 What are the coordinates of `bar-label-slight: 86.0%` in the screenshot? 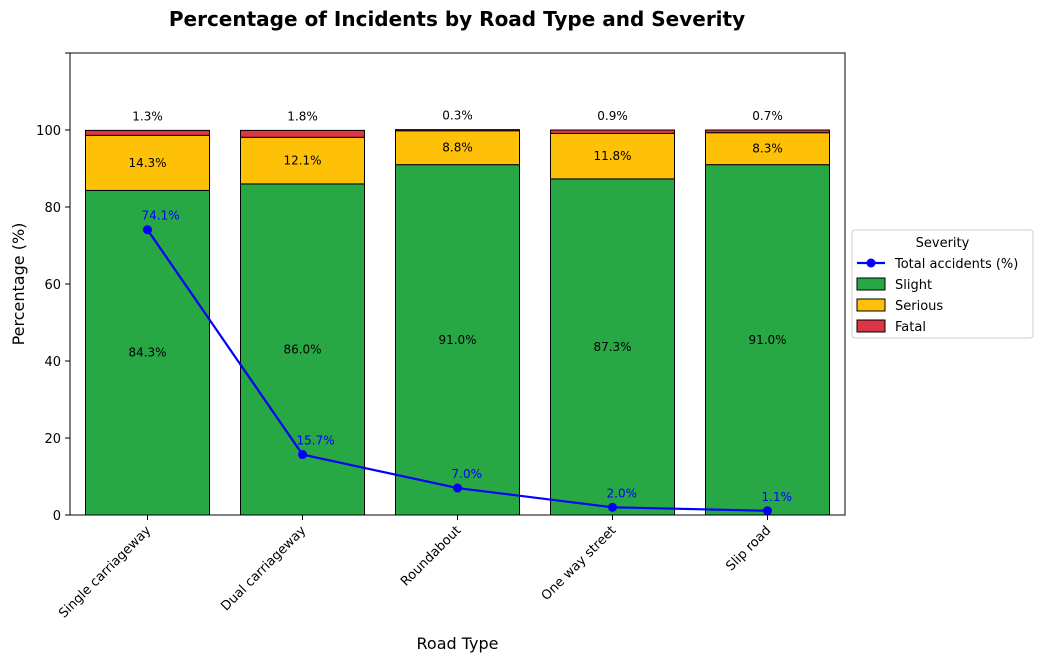 It's located at (302, 349).